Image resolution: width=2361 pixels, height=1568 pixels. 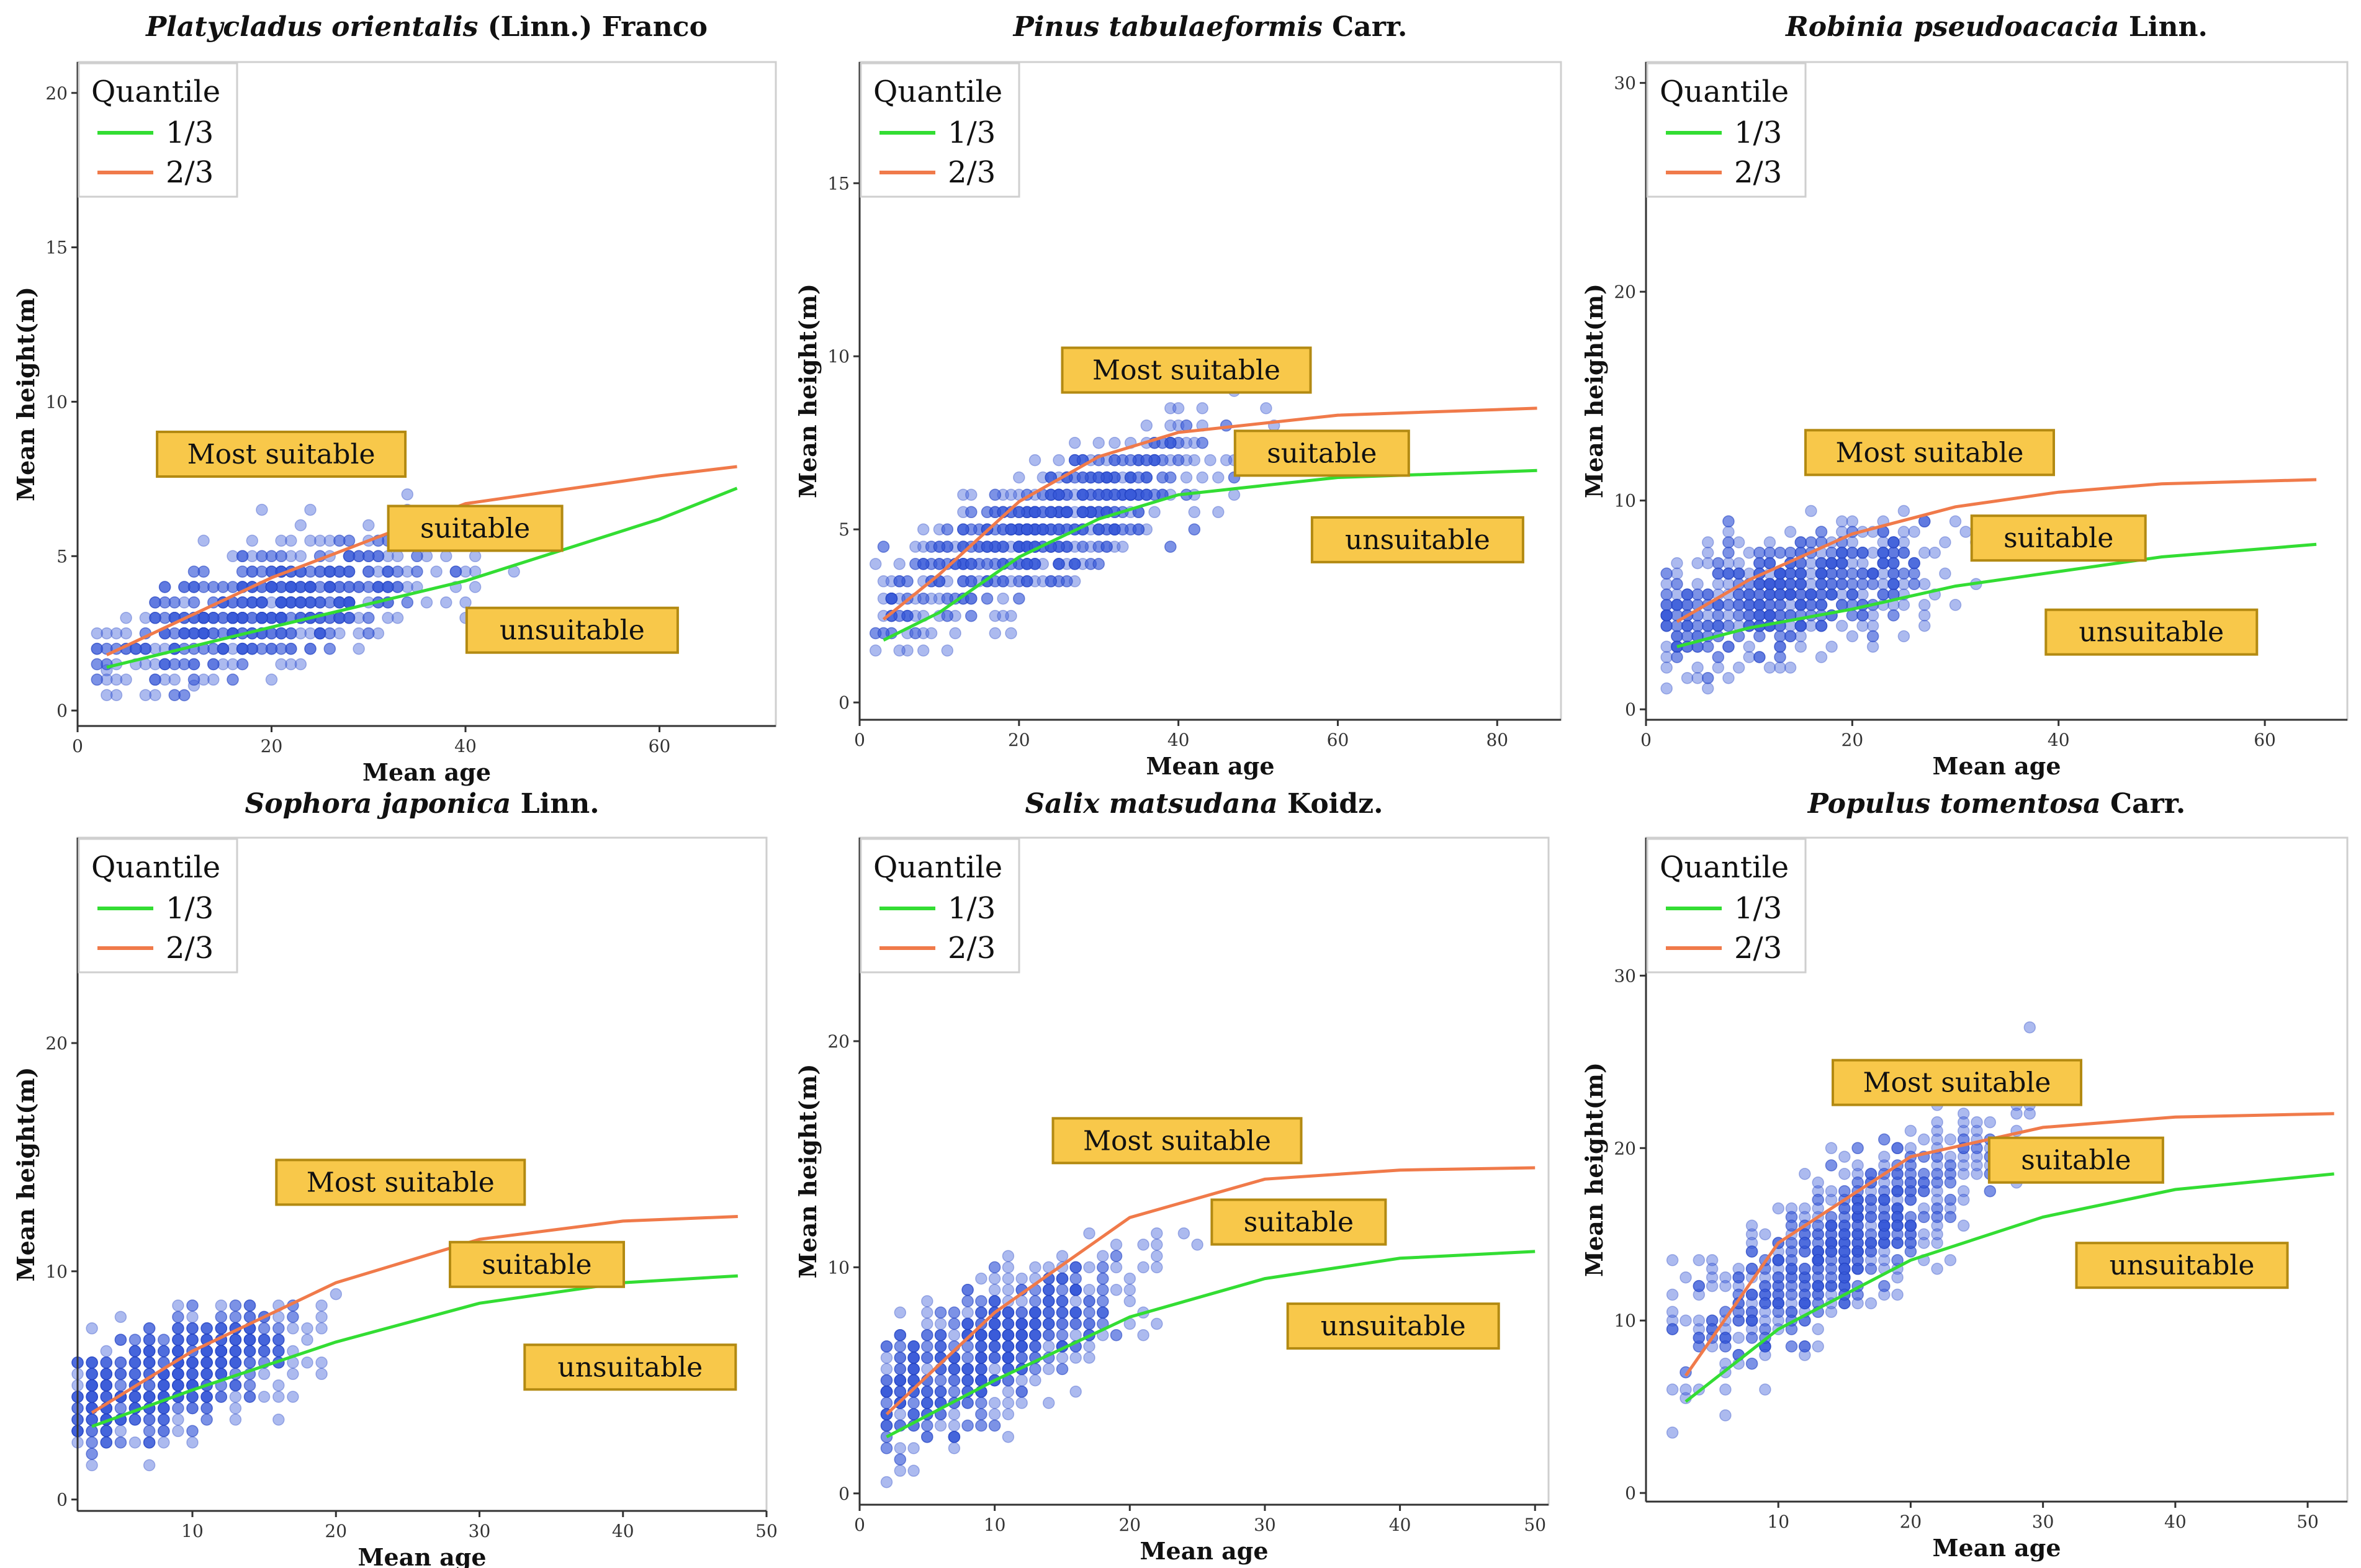 What do you see at coordinates (1322, 453) in the screenshot?
I see `zone-text: suitable` at bounding box center [1322, 453].